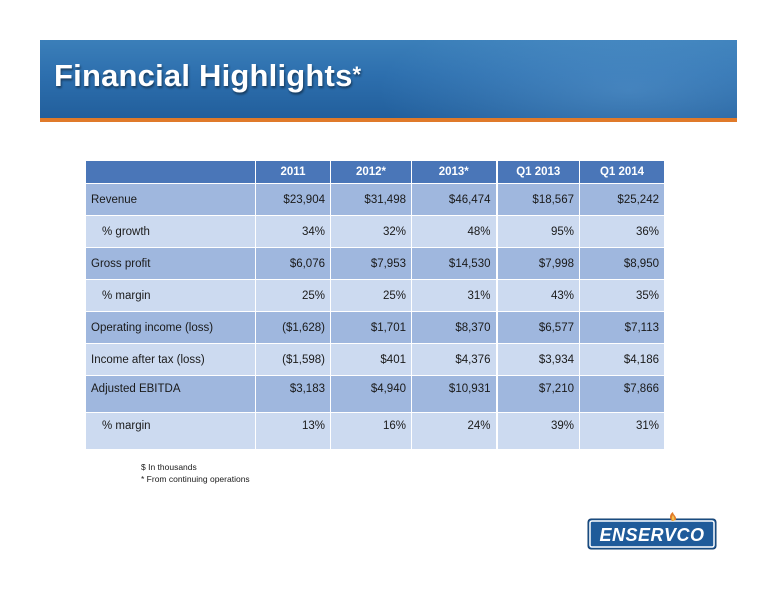 This screenshot has width=776, height=600. I want to click on row-label: Gross profit, so click(170, 263).